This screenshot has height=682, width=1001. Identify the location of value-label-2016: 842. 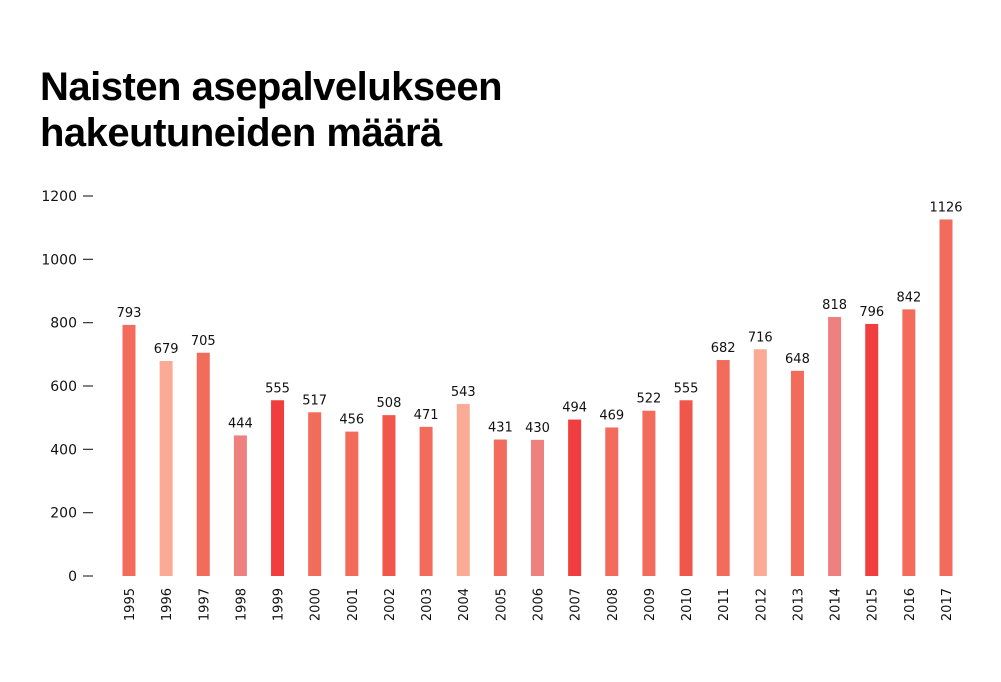
(908, 297).